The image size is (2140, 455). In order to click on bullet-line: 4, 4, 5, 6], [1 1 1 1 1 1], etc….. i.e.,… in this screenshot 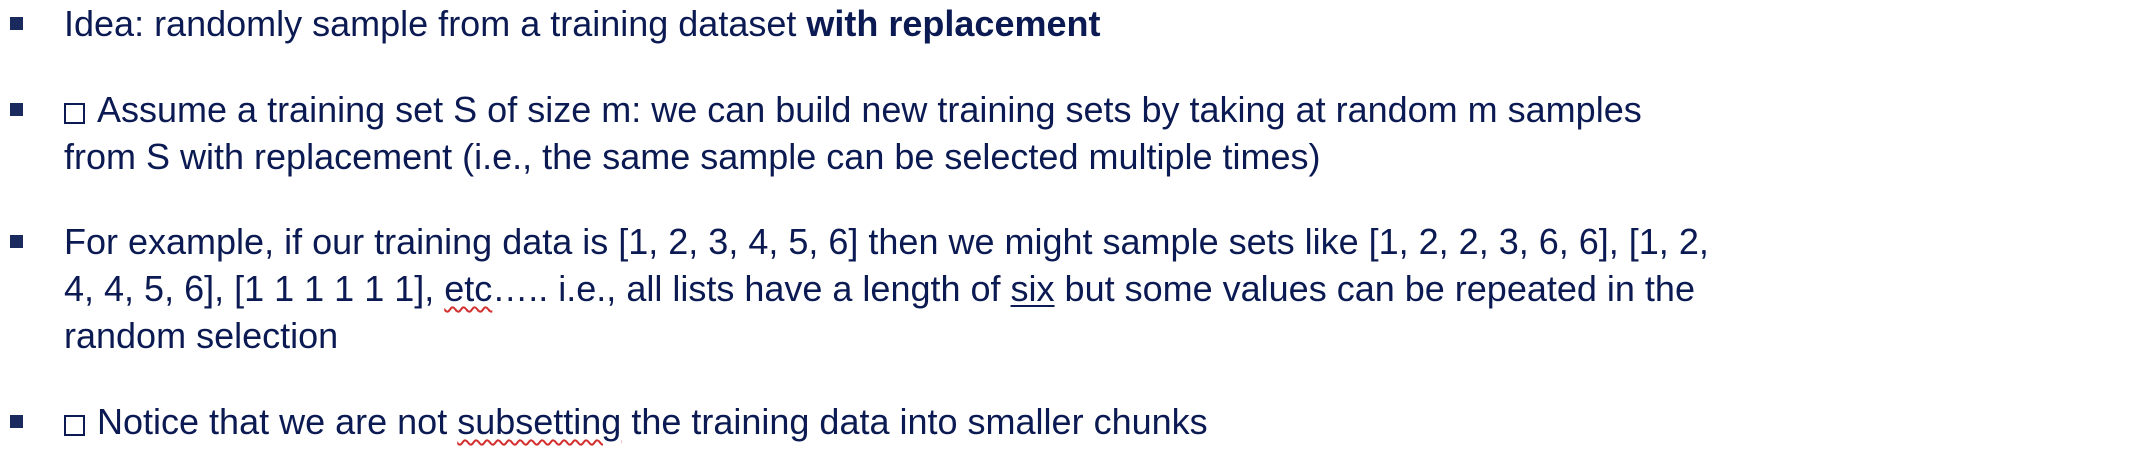, I will do `click(1084, 288)`.